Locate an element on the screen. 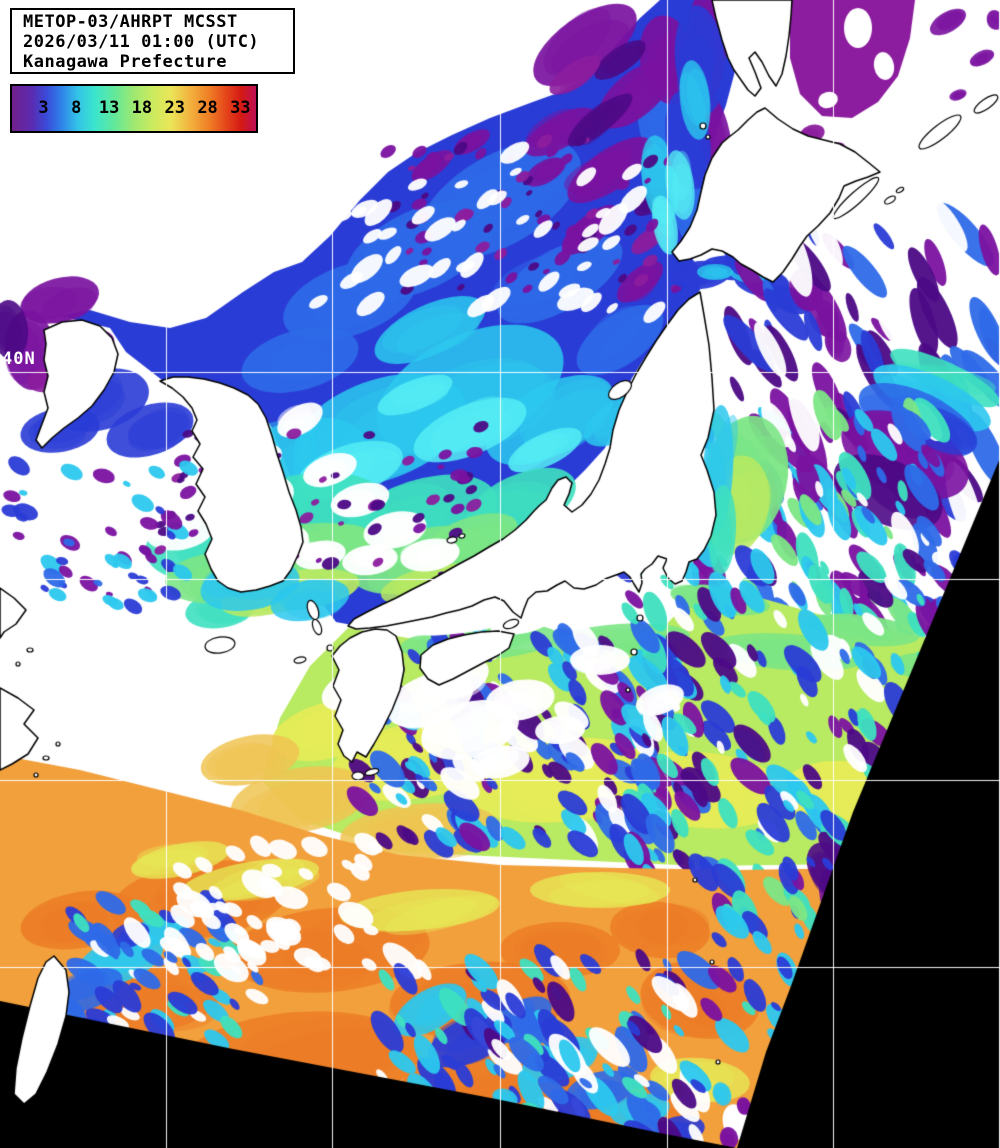 The width and height of the screenshot is (1000, 1148). colorbar-tick: 13 is located at coordinates (109, 108).